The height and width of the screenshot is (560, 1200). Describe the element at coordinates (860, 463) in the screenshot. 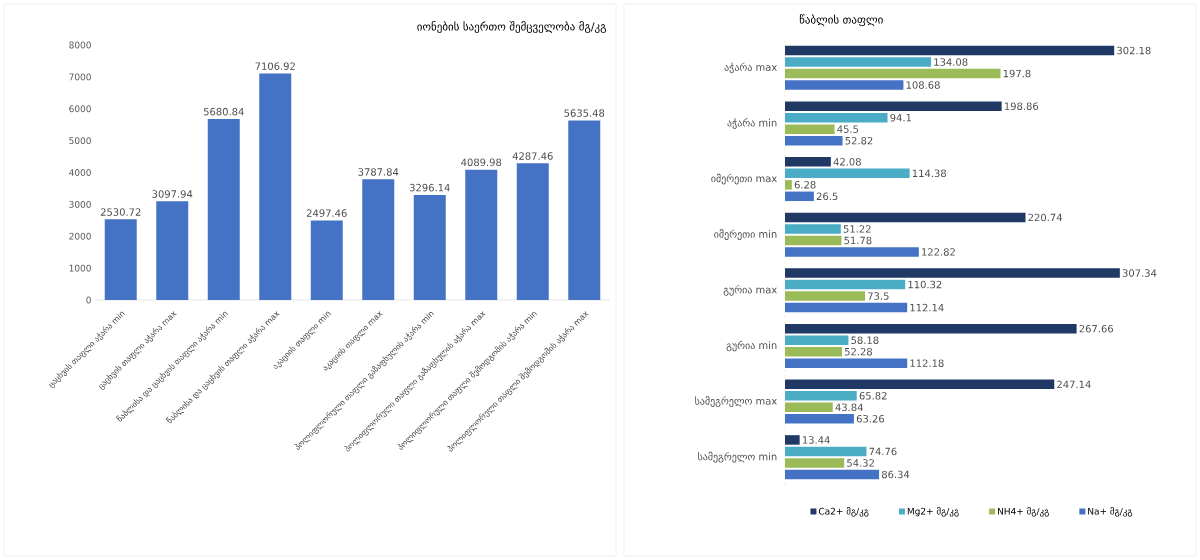

I see `data-label: 54.32` at that location.